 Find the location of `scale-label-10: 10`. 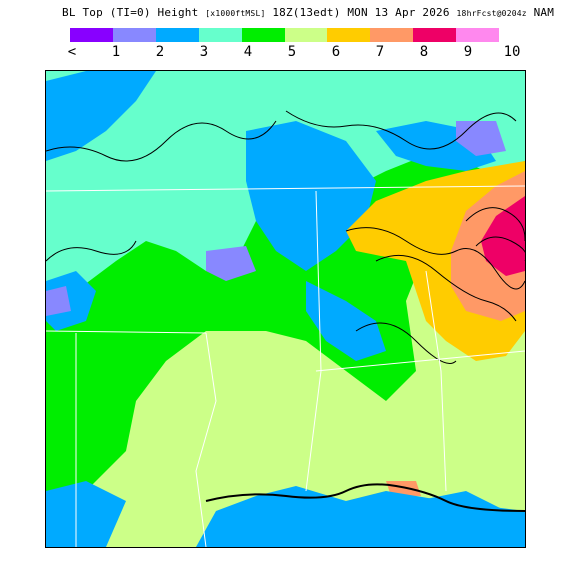

scale-label-10: 10 is located at coordinates (512, 52).